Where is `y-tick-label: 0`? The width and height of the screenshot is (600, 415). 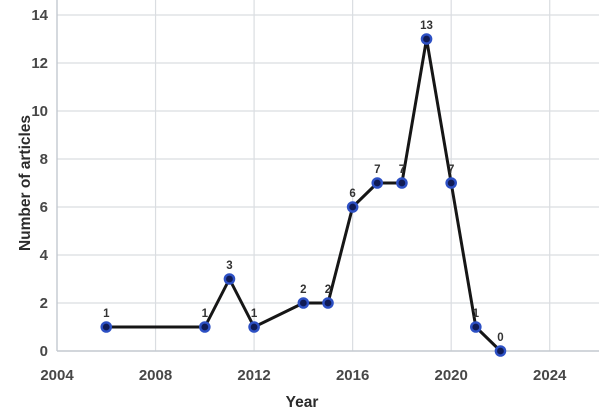 y-tick-label: 0 is located at coordinates (44, 351).